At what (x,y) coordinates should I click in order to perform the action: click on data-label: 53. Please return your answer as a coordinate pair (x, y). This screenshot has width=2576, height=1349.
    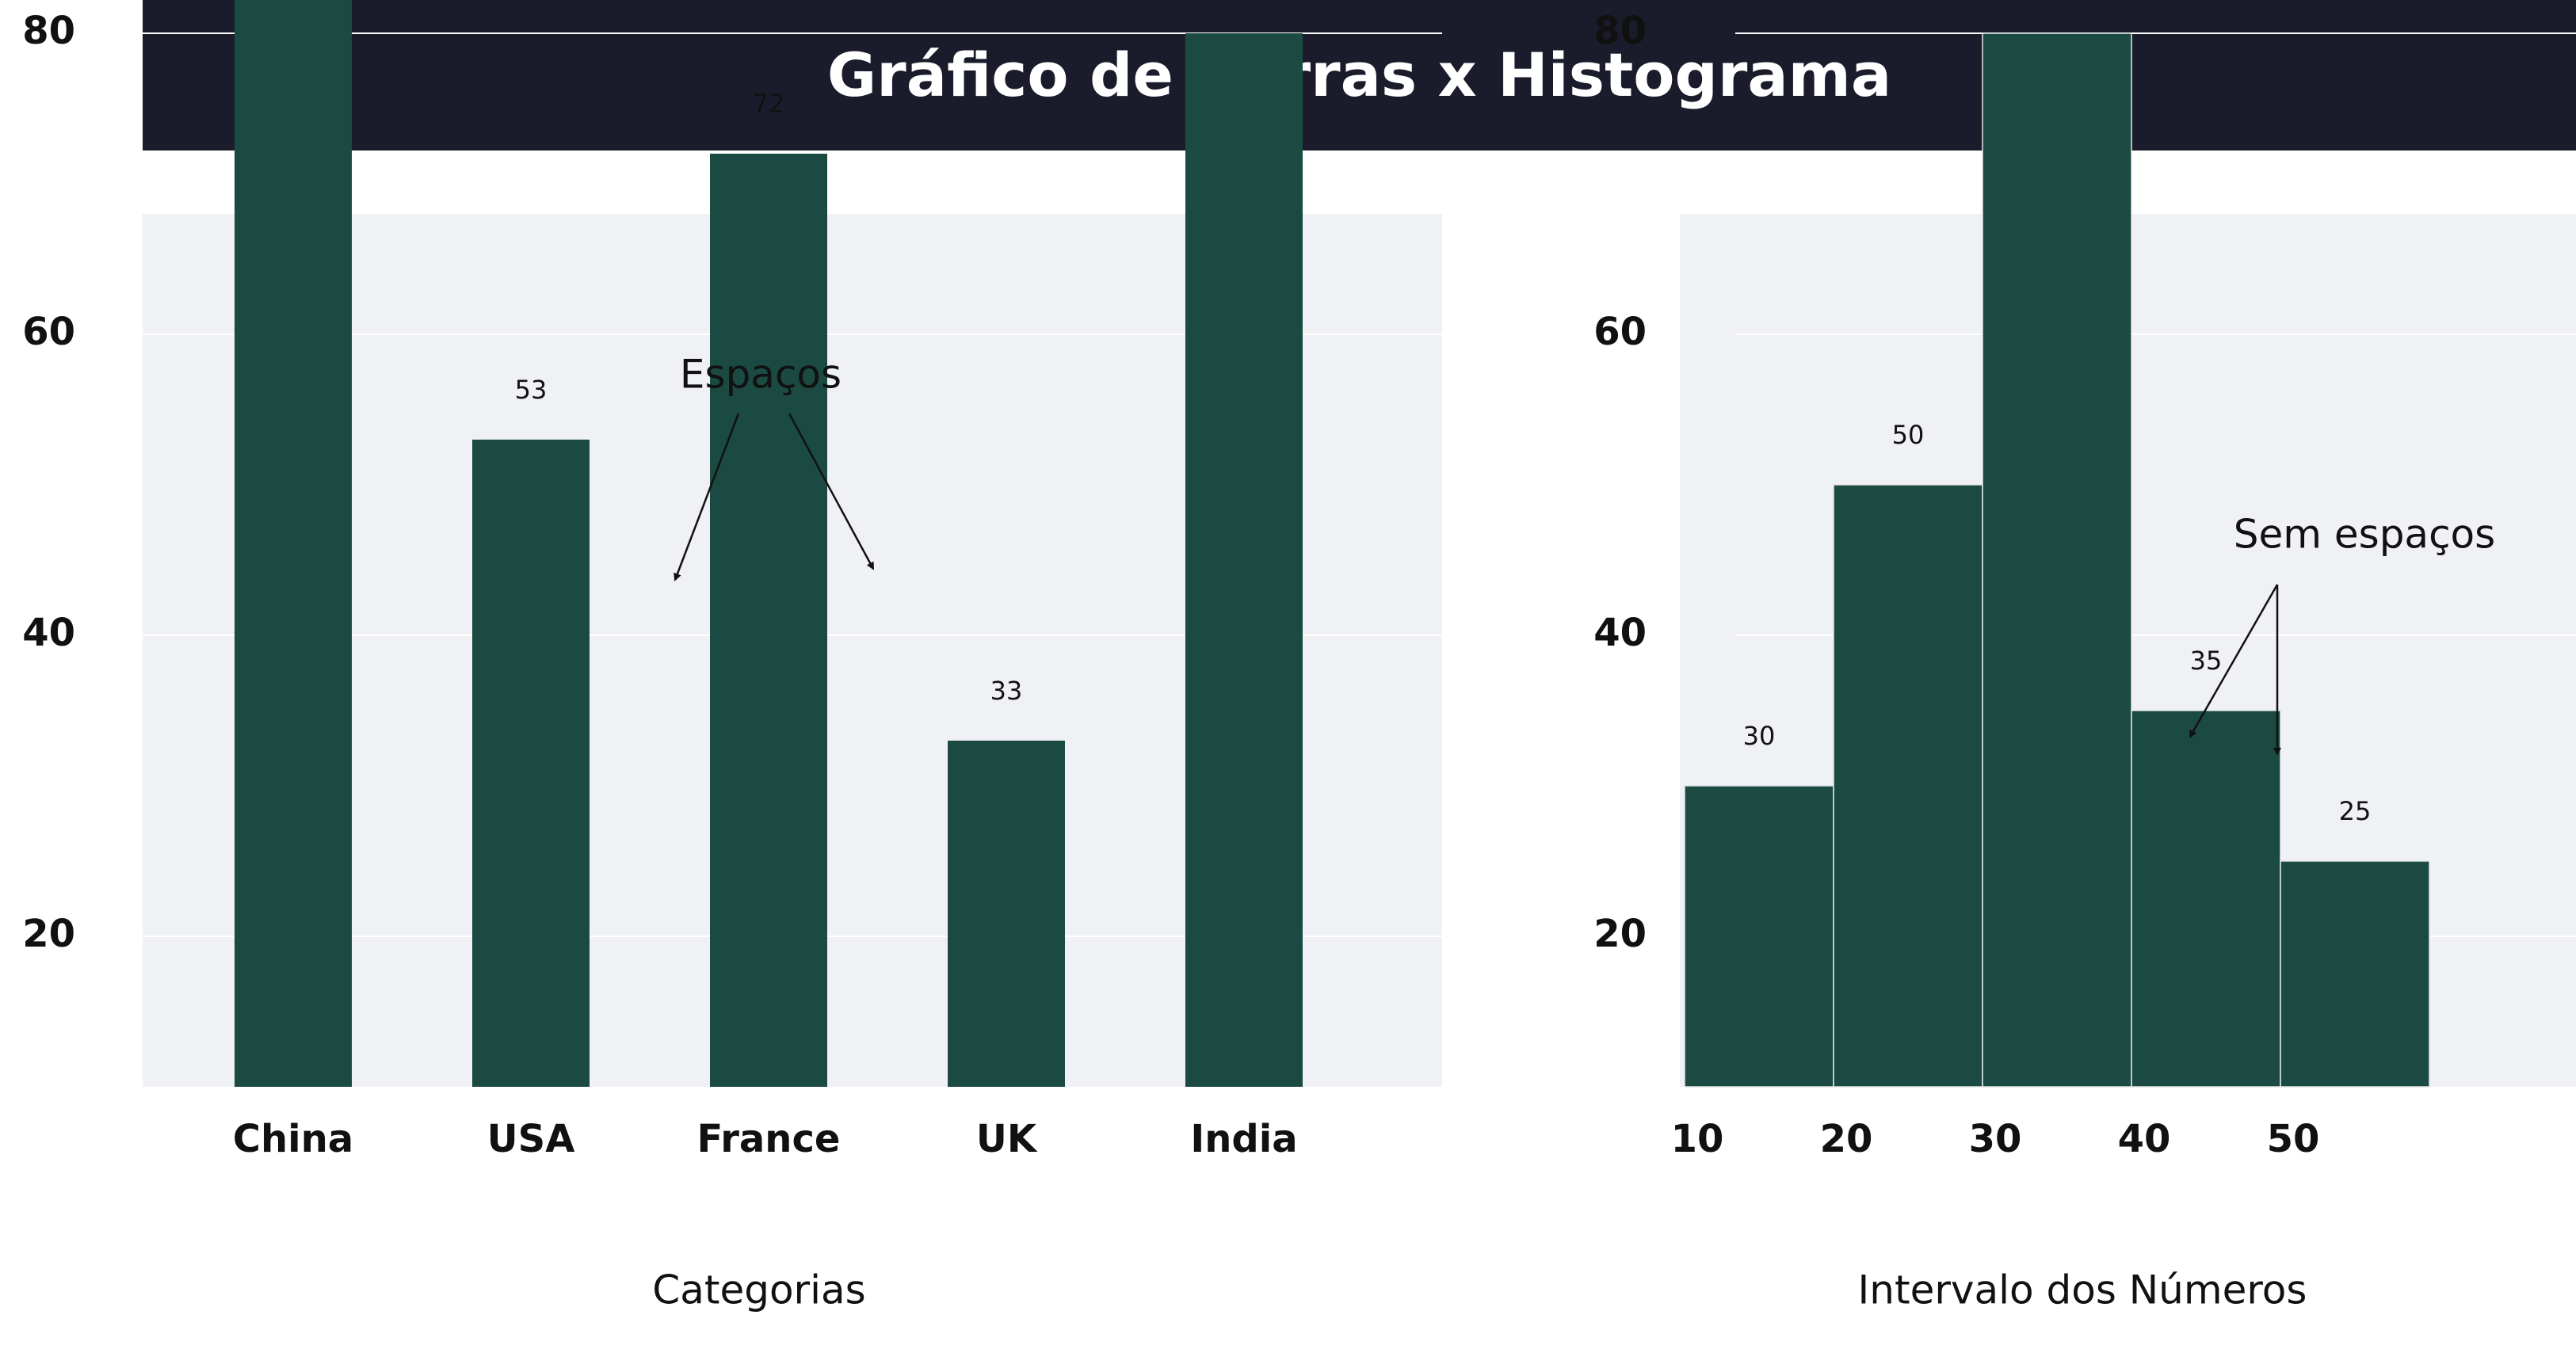
    Looking at the image, I should click on (531, 390).